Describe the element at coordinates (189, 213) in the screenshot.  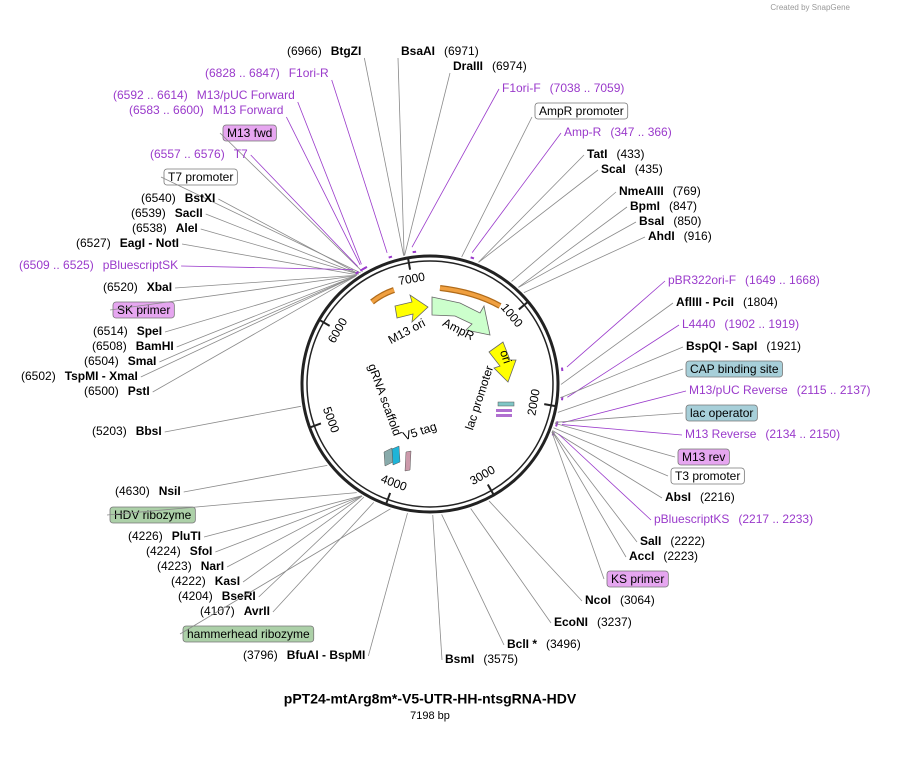
I see `site-name: SacII` at that location.